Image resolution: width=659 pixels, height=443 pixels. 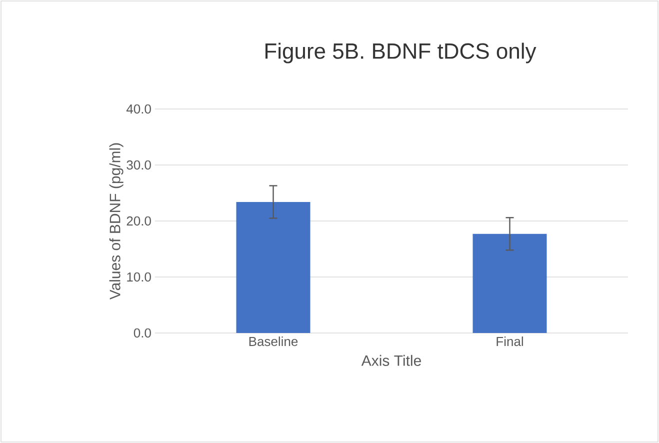 What do you see at coordinates (138, 221) in the screenshot?
I see `y-tick-label: 20.0` at bounding box center [138, 221].